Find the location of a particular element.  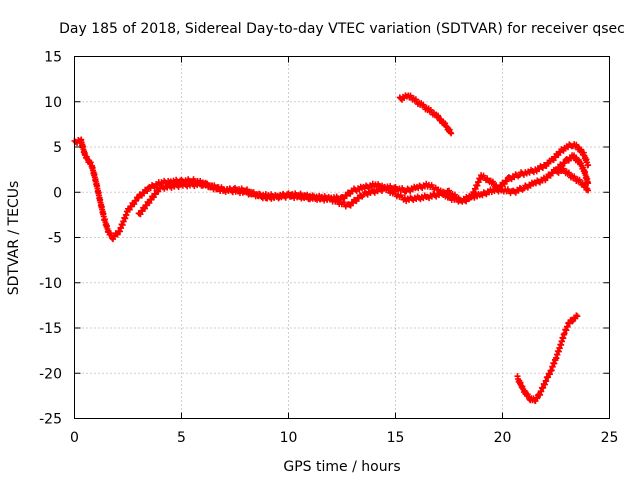

x-tick-label: 15 is located at coordinates (396, 438).